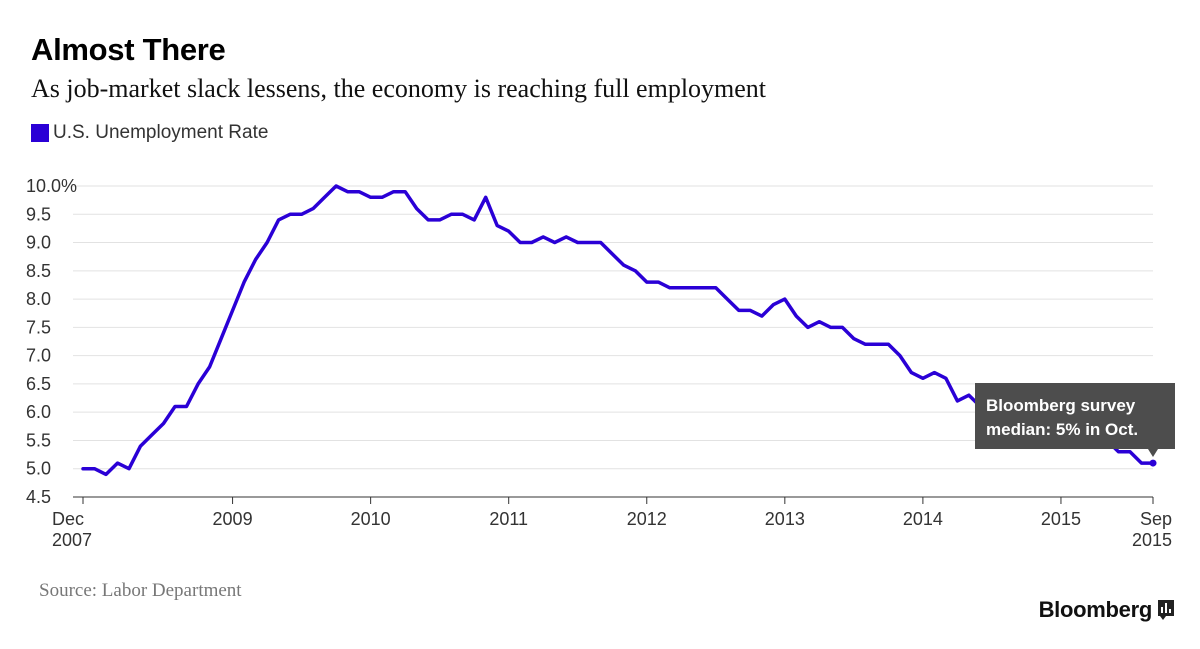 This screenshot has height=649, width=1200. What do you see at coordinates (508, 519) in the screenshot?
I see `x-tick-label: 2011` at bounding box center [508, 519].